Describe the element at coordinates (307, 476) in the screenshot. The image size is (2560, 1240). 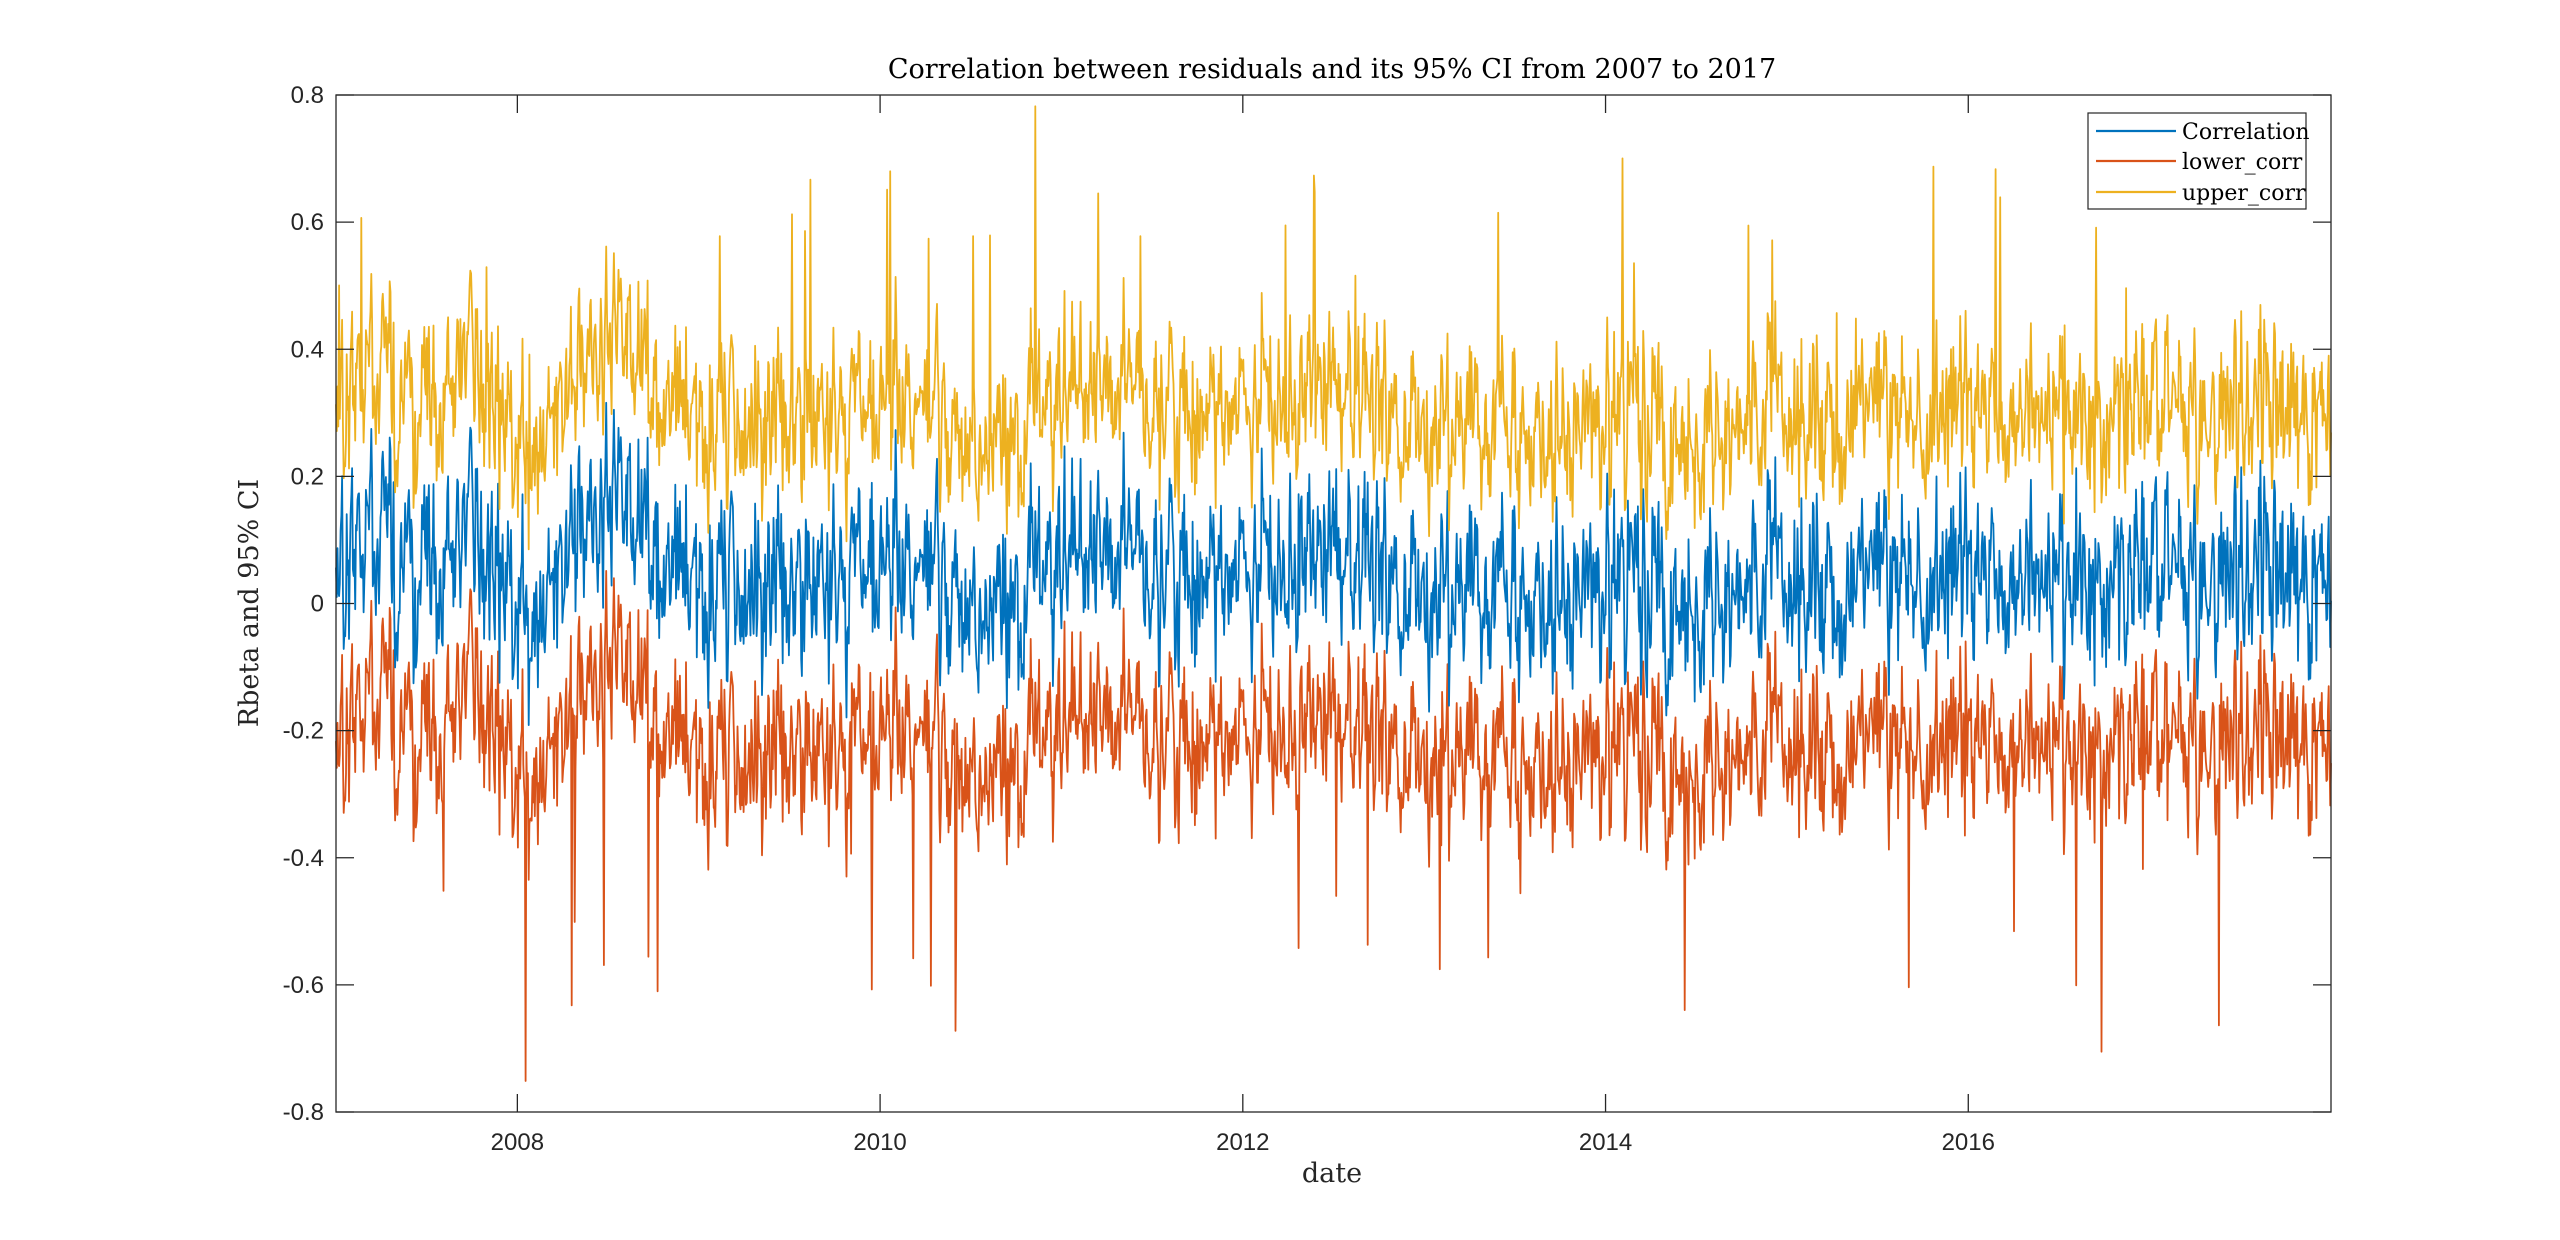
I see `y-tick-label: 0.2` at that location.